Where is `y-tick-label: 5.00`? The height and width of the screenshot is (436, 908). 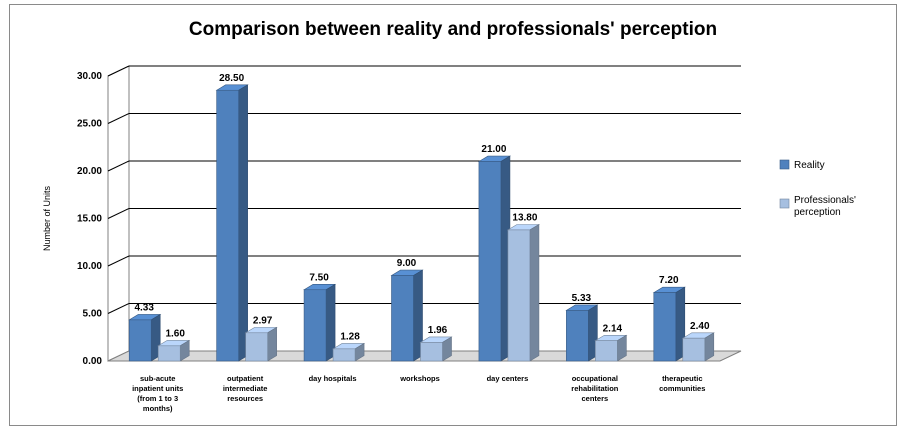 y-tick-label: 5.00 is located at coordinates (93, 314).